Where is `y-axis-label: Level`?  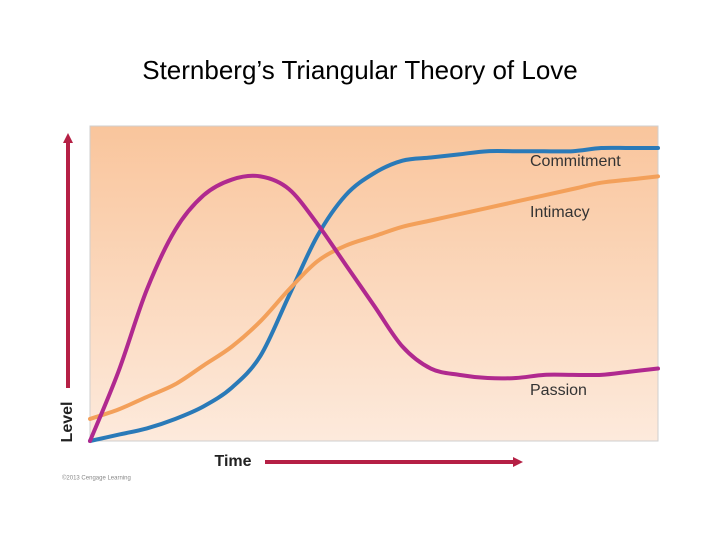
y-axis-label: Level is located at coordinates (67, 422).